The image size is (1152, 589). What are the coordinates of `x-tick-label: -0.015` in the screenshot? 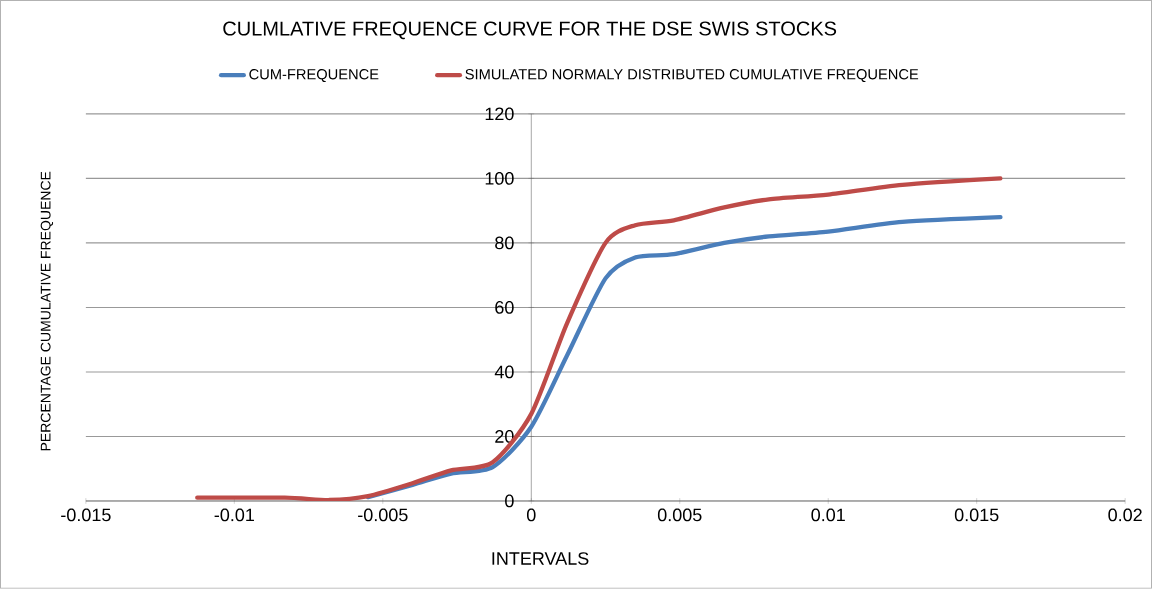 It's located at (86, 515).